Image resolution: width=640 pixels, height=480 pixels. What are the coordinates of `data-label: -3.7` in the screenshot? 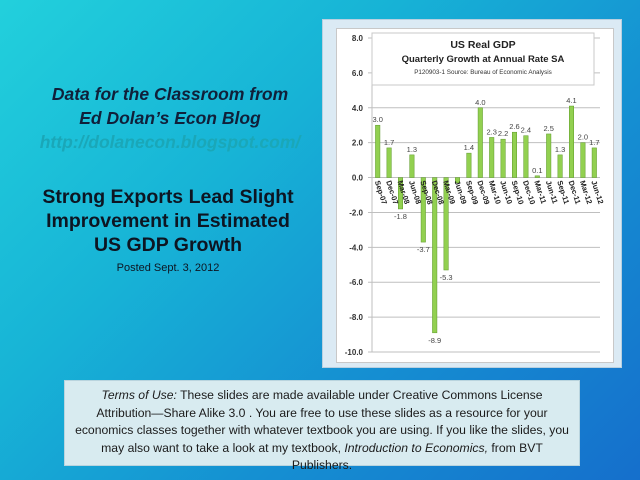 It's located at (423, 249).